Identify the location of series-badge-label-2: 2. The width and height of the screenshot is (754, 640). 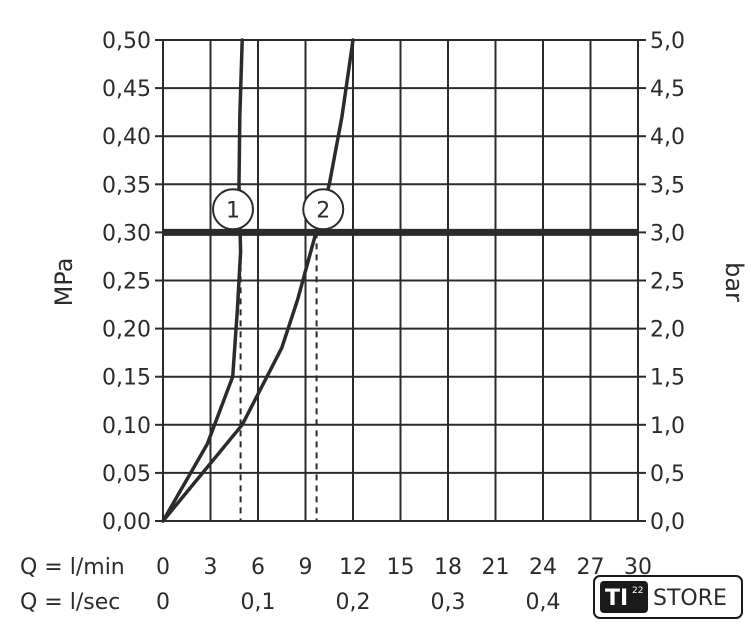
(323, 210).